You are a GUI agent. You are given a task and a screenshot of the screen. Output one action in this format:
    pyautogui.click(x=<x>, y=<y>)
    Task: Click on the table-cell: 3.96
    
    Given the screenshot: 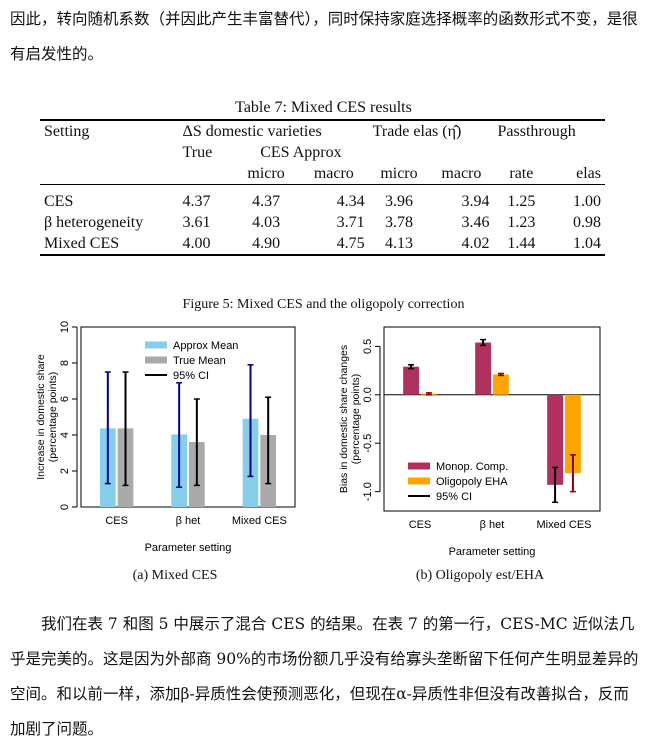 What is the action you would take?
    pyautogui.click(x=398, y=201)
    